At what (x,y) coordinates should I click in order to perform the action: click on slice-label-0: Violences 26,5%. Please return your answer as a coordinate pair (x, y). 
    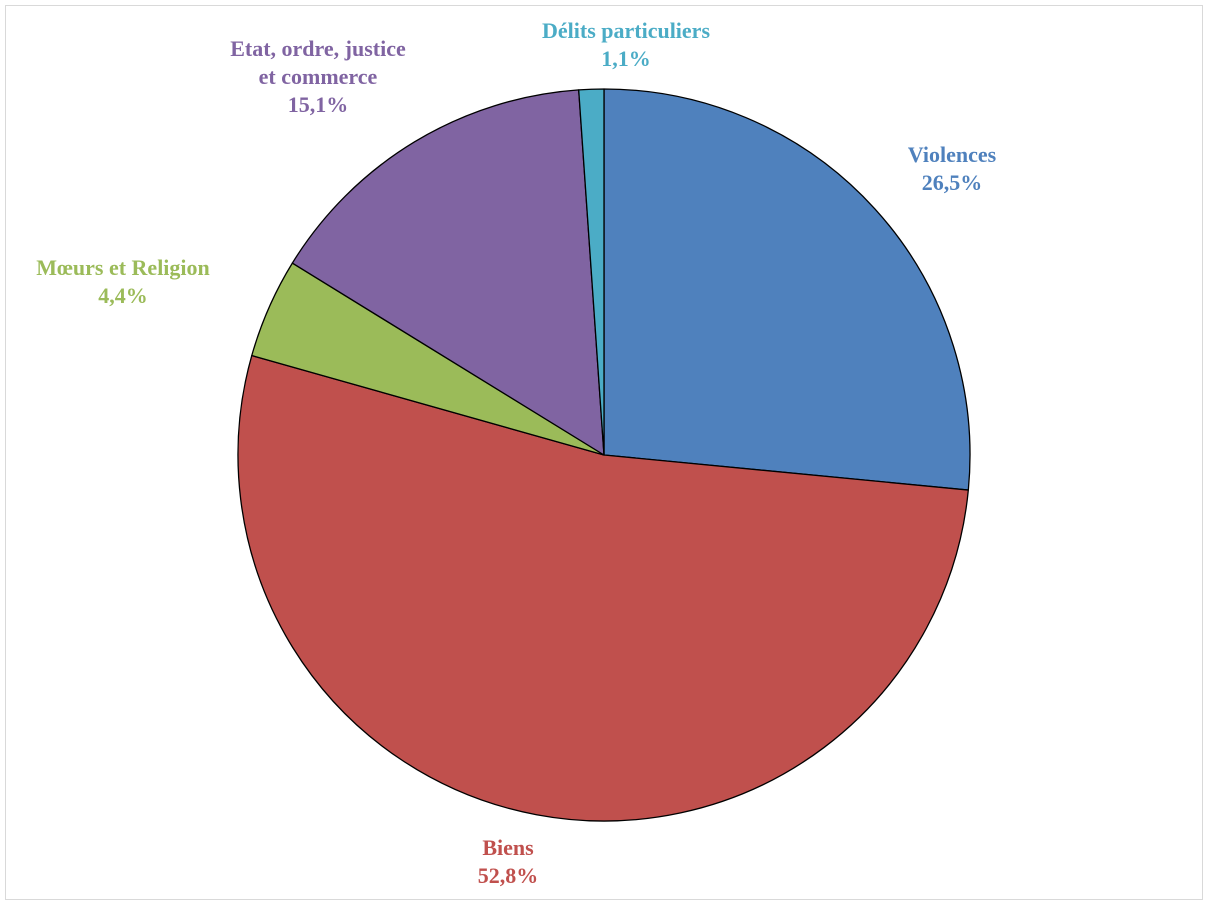
    Looking at the image, I should click on (952, 168).